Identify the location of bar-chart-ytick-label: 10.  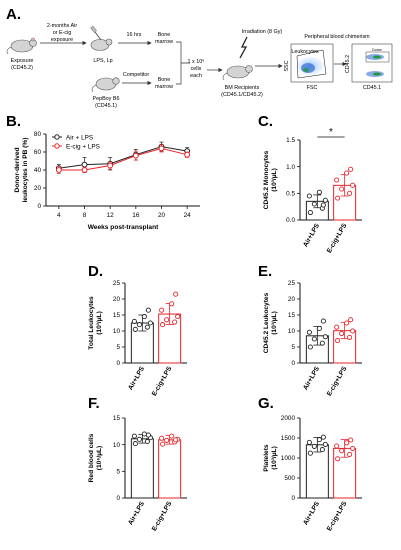
(117, 331).